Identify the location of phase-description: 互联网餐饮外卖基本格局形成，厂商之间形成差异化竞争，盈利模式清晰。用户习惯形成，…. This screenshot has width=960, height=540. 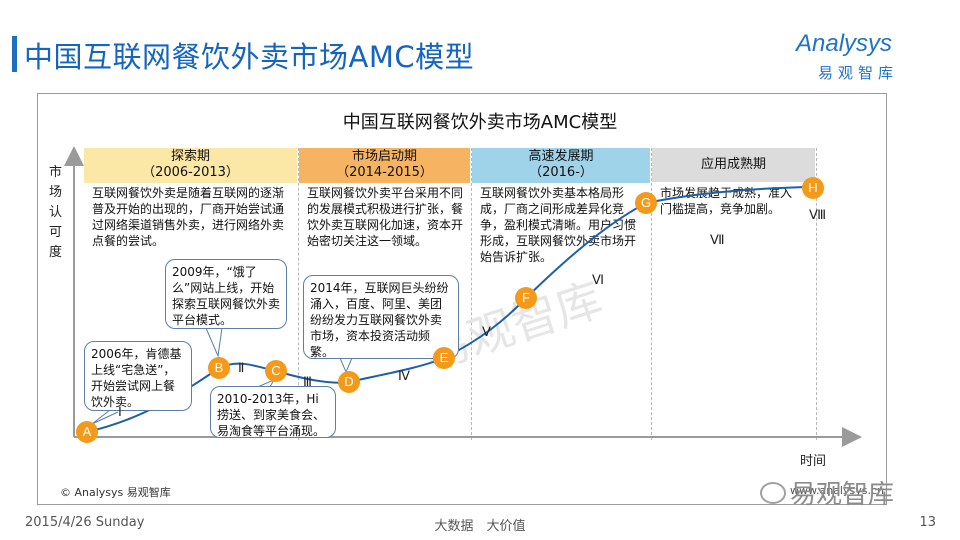
(558, 225).